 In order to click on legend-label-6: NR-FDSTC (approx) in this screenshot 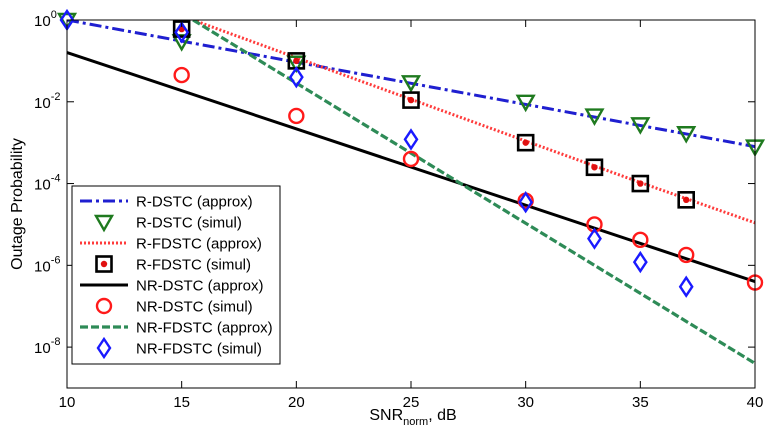, I will do `click(204, 328)`.